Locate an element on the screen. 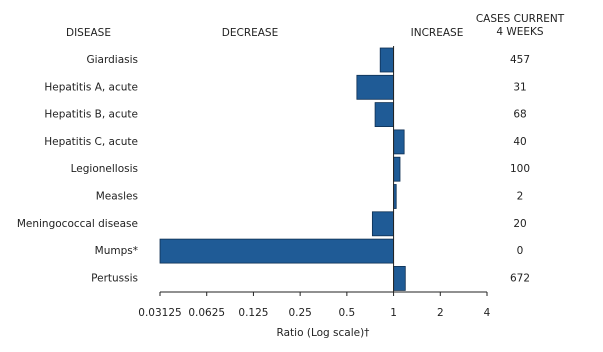  cases-value: 31 is located at coordinates (519, 87).